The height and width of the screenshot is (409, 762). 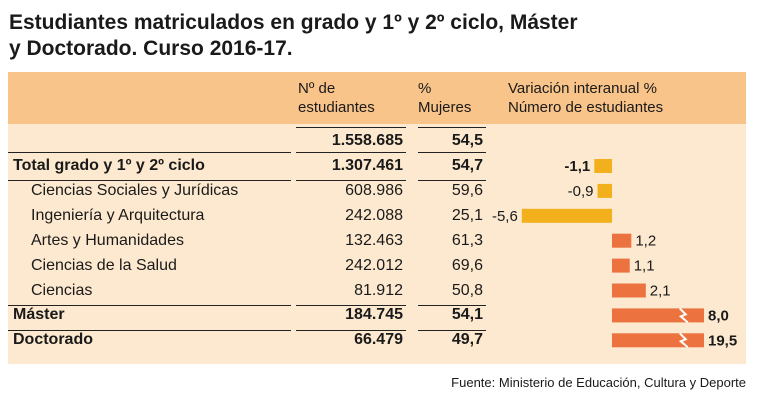 I want to click on header-var-line-2: Número de estudiantes, so click(x=586, y=107).